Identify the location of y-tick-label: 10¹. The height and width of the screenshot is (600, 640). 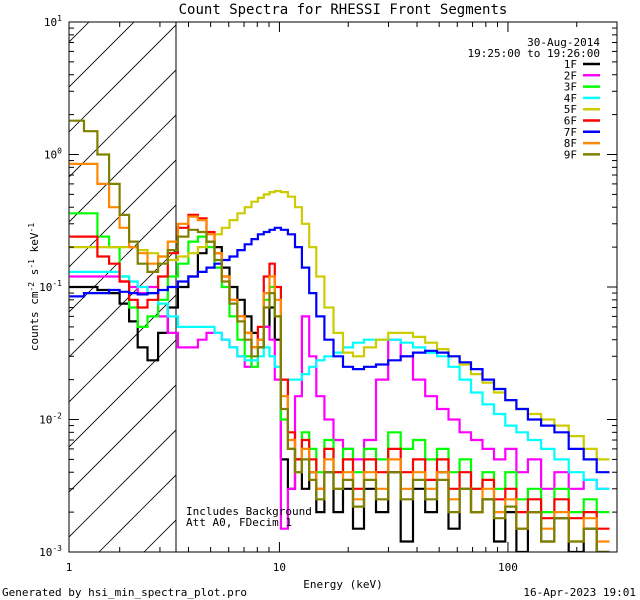
(53, 21).